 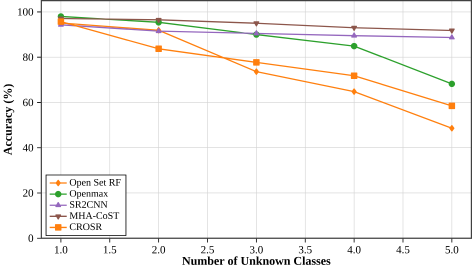 I want to click on y-tick-label: 80, so click(x=28, y=57).